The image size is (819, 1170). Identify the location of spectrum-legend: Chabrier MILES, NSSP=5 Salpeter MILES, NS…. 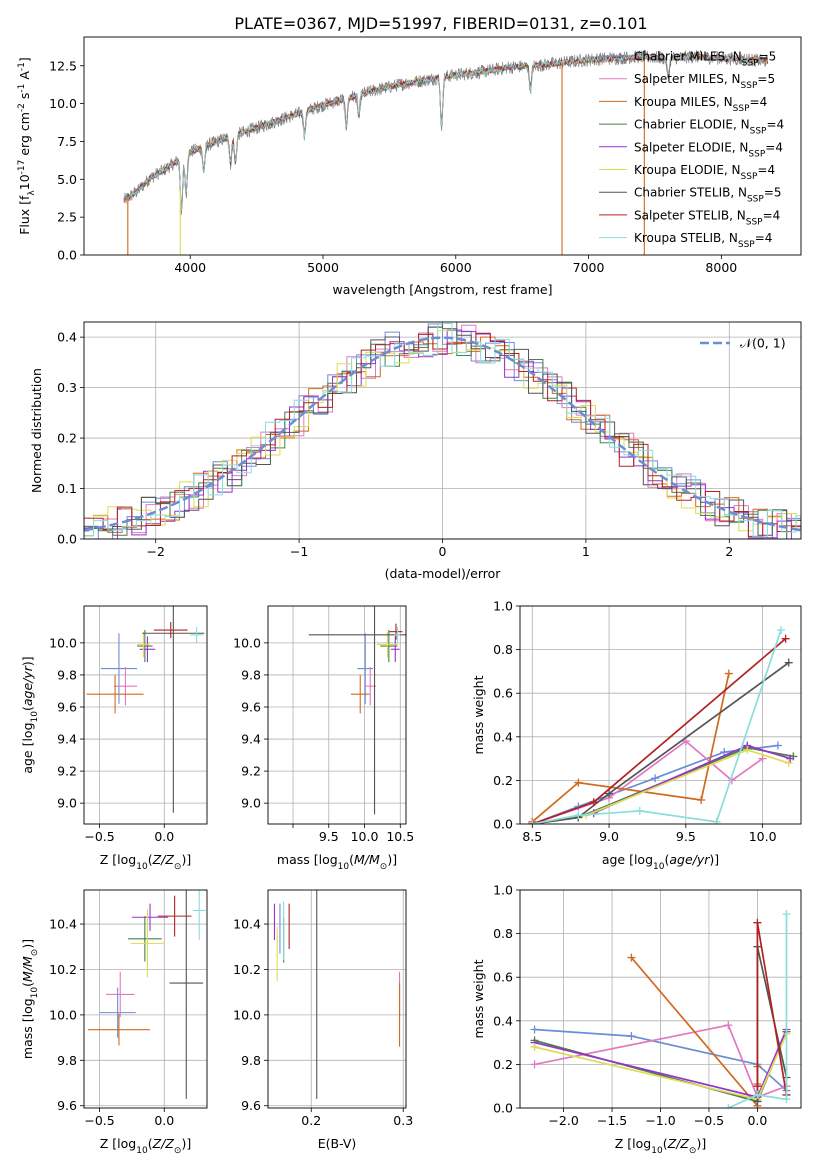
(691, 150).